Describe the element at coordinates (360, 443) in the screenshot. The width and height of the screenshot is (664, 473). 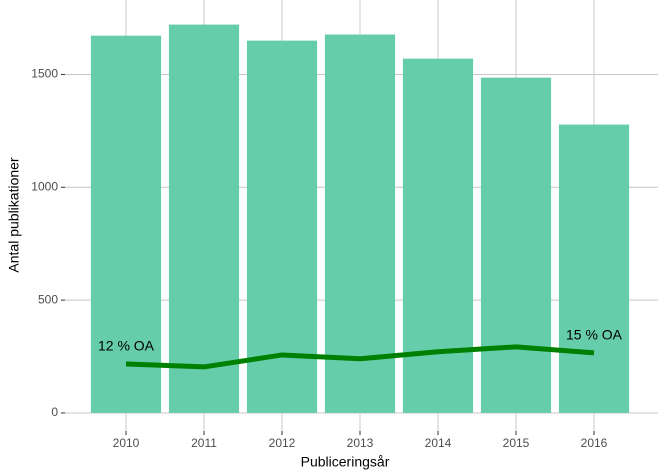
I see `x-tick-label: 2013` at that location.